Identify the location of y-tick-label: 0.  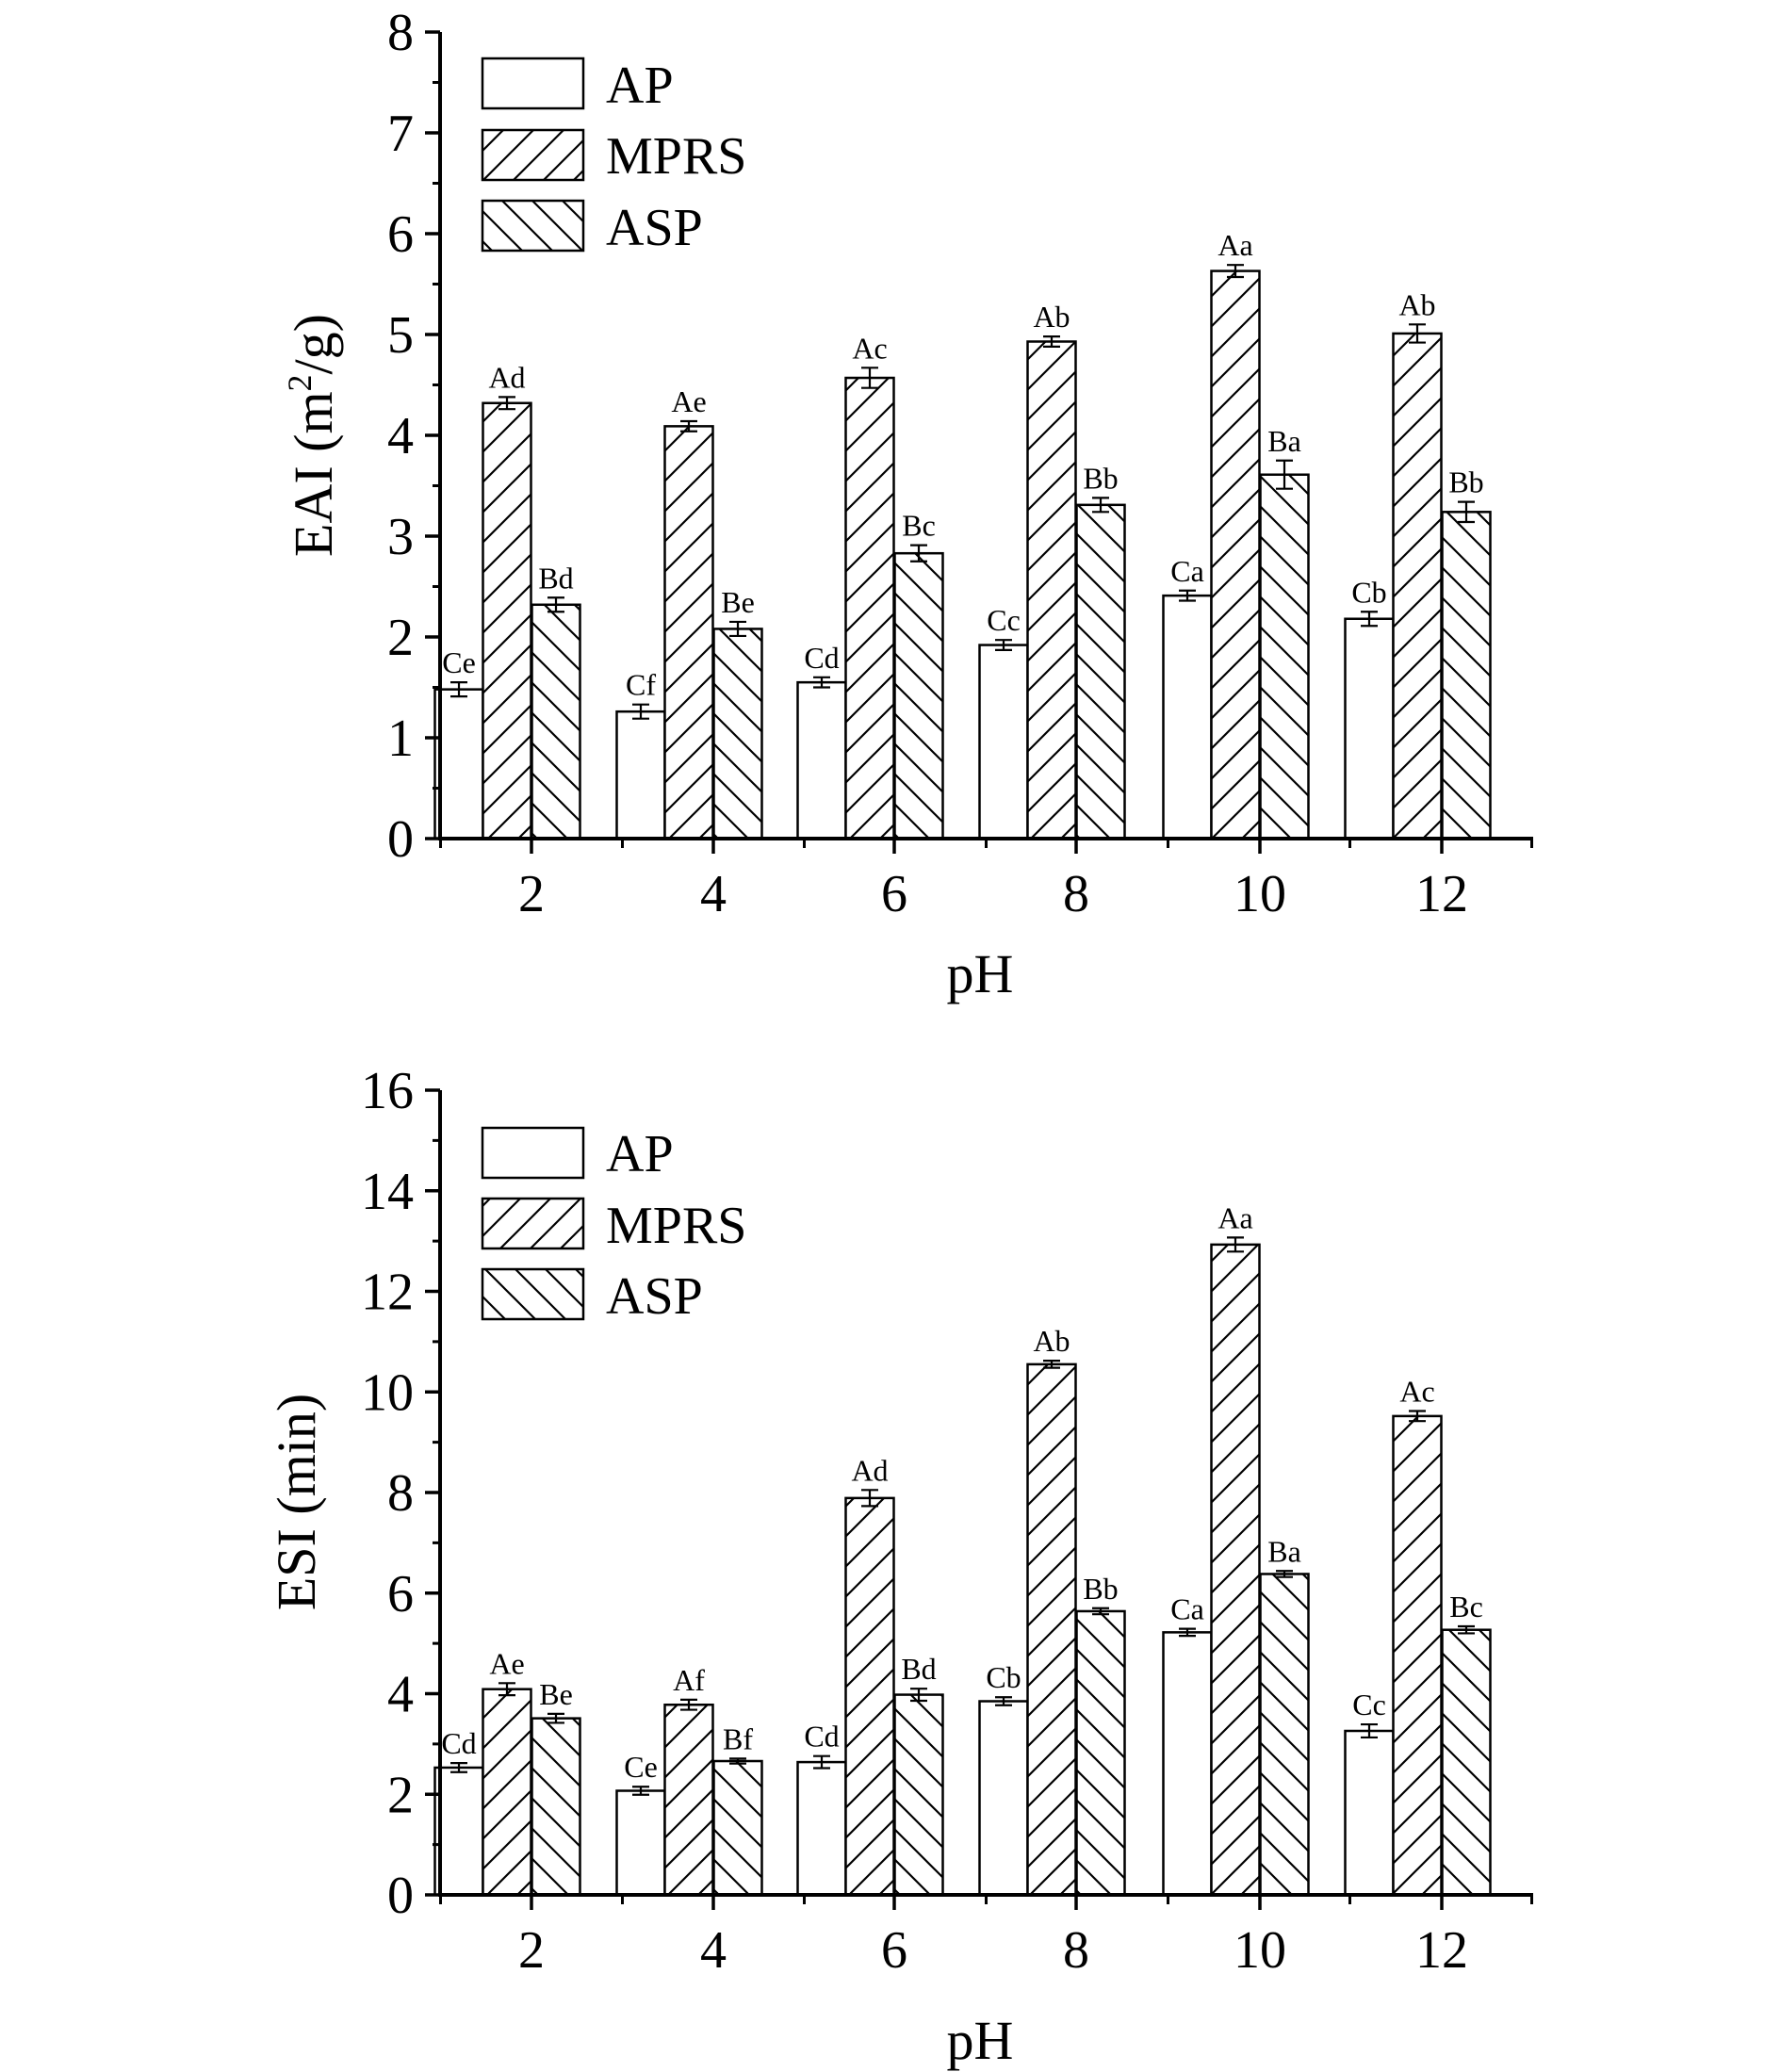
(400, 1896).